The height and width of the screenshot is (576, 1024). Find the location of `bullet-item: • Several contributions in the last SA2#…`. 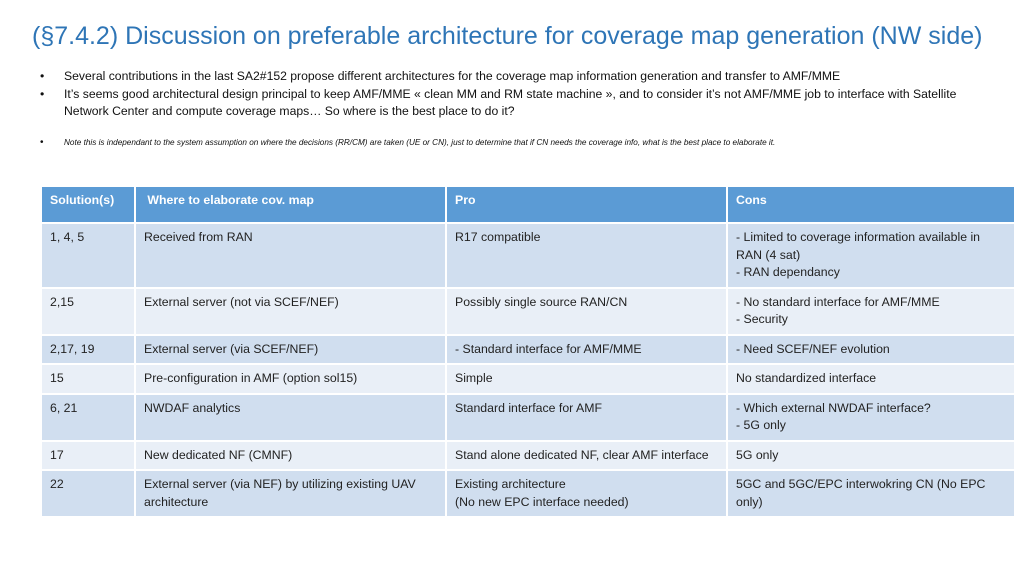

bullet-item: • Several contributions in the last SA2#… is located at coordinates (515, 77).